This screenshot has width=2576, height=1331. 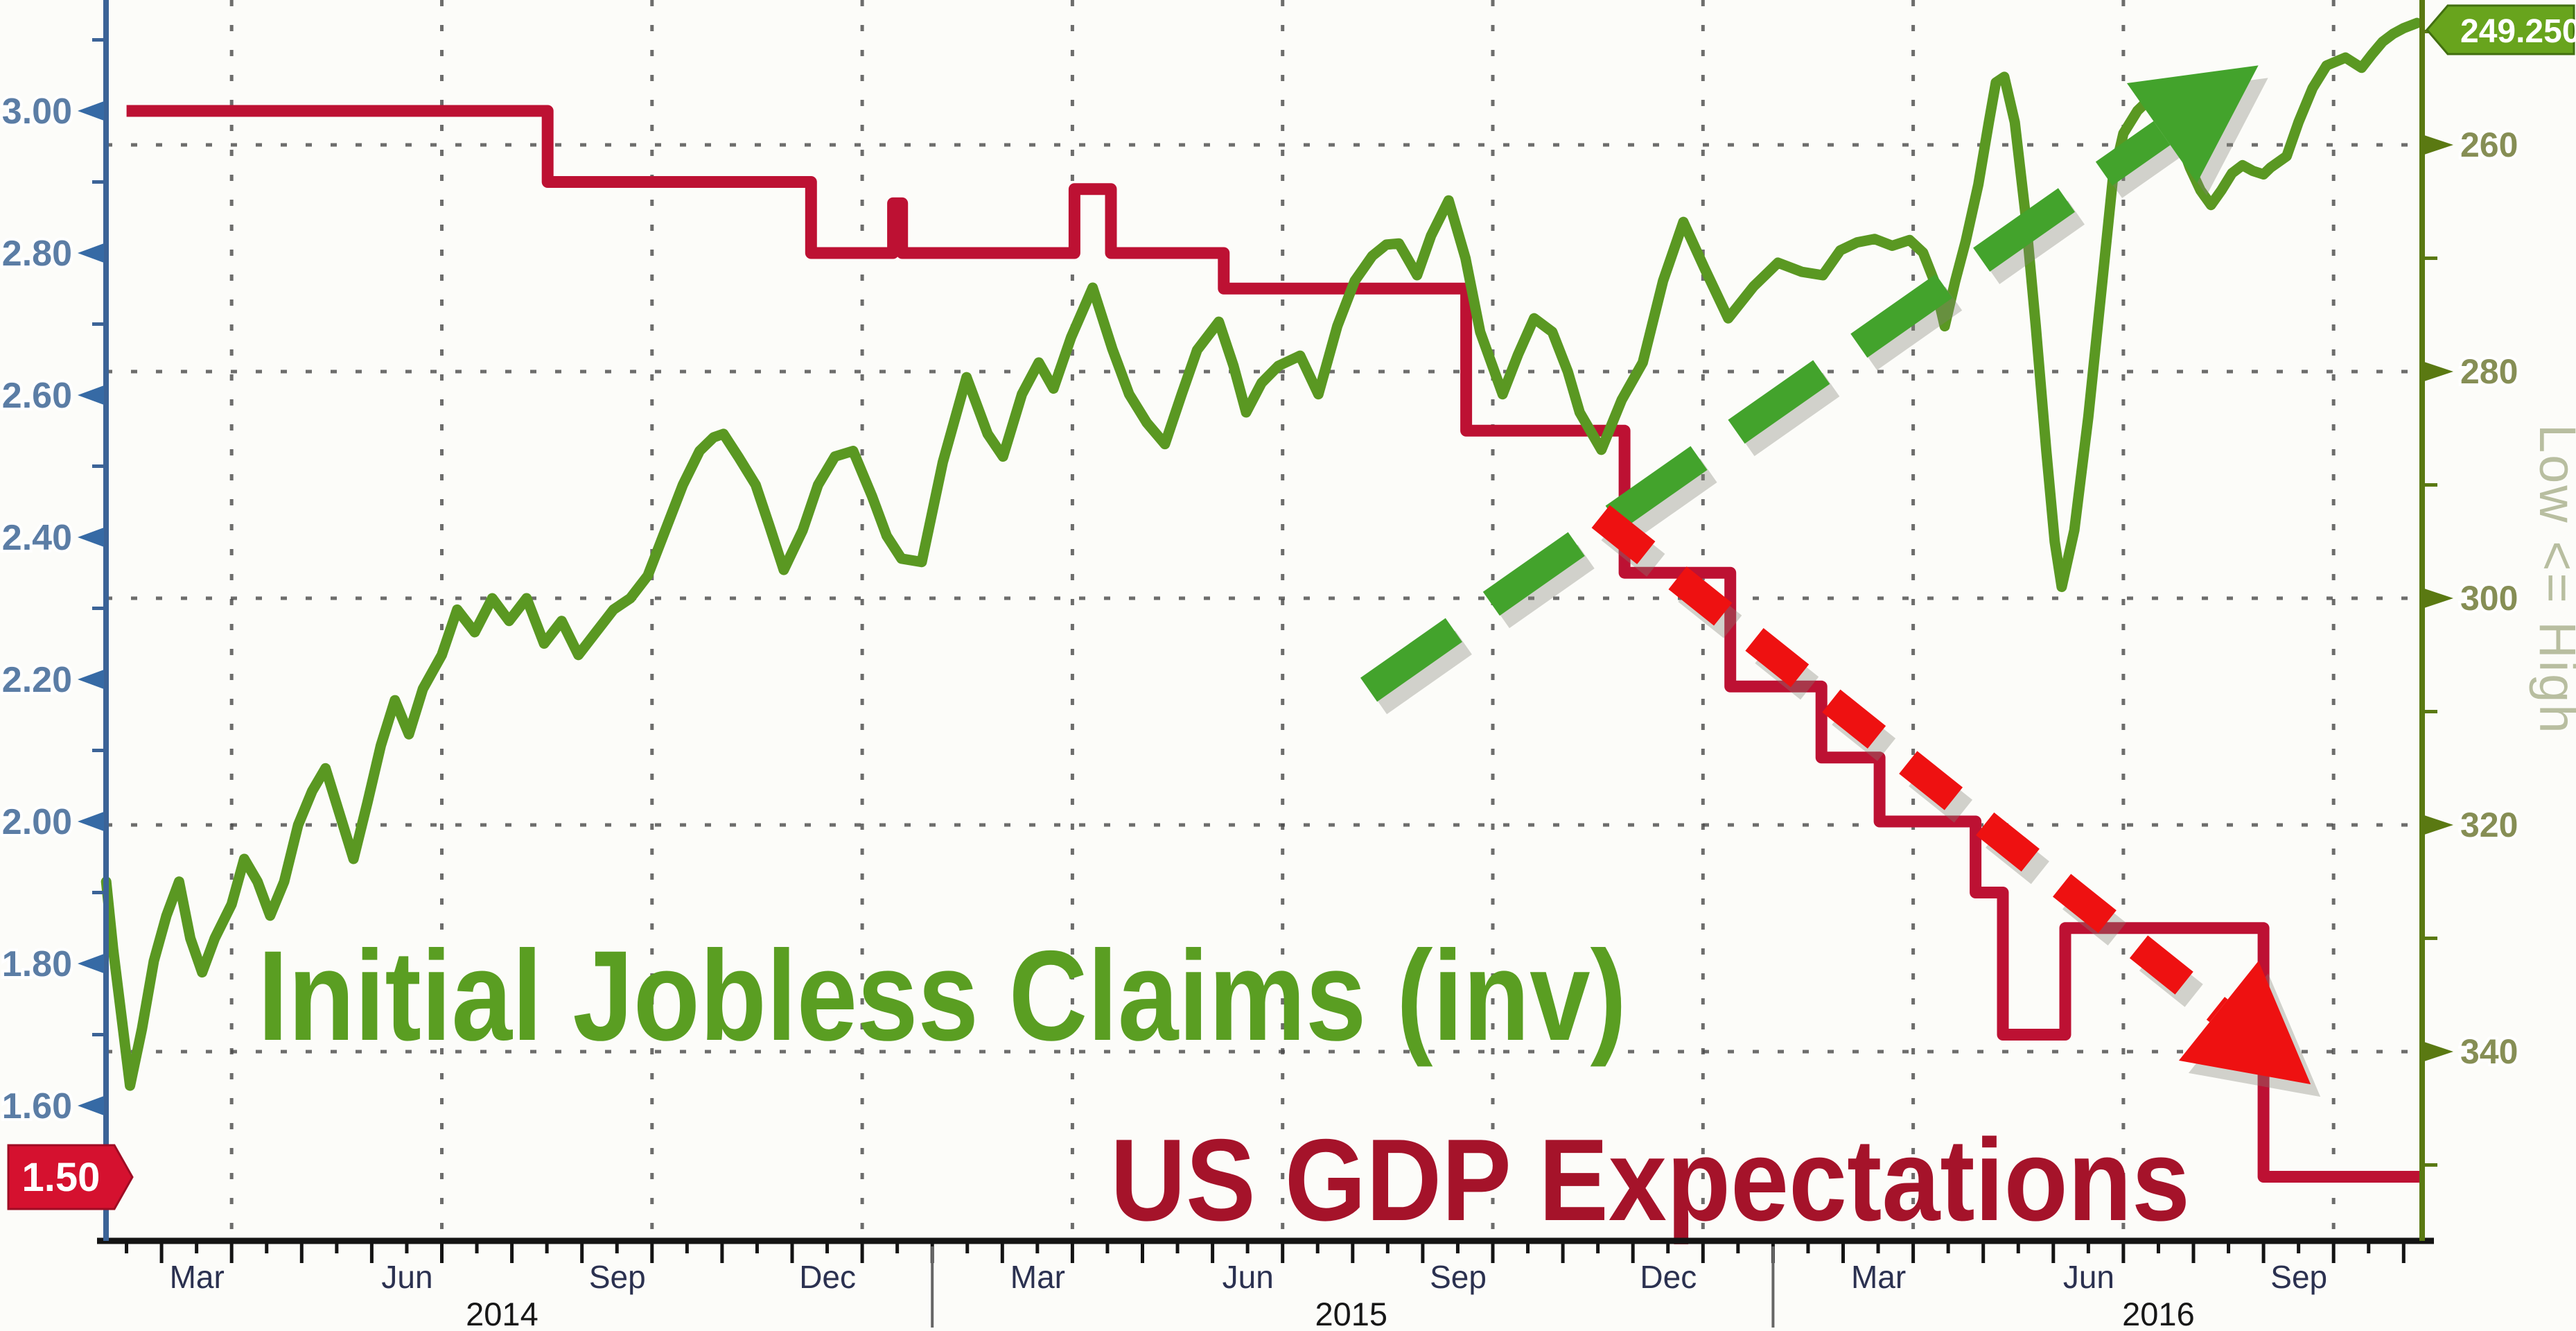 I want to click on right-current-value-badge: 249.250, so click(x=2501, y=29).